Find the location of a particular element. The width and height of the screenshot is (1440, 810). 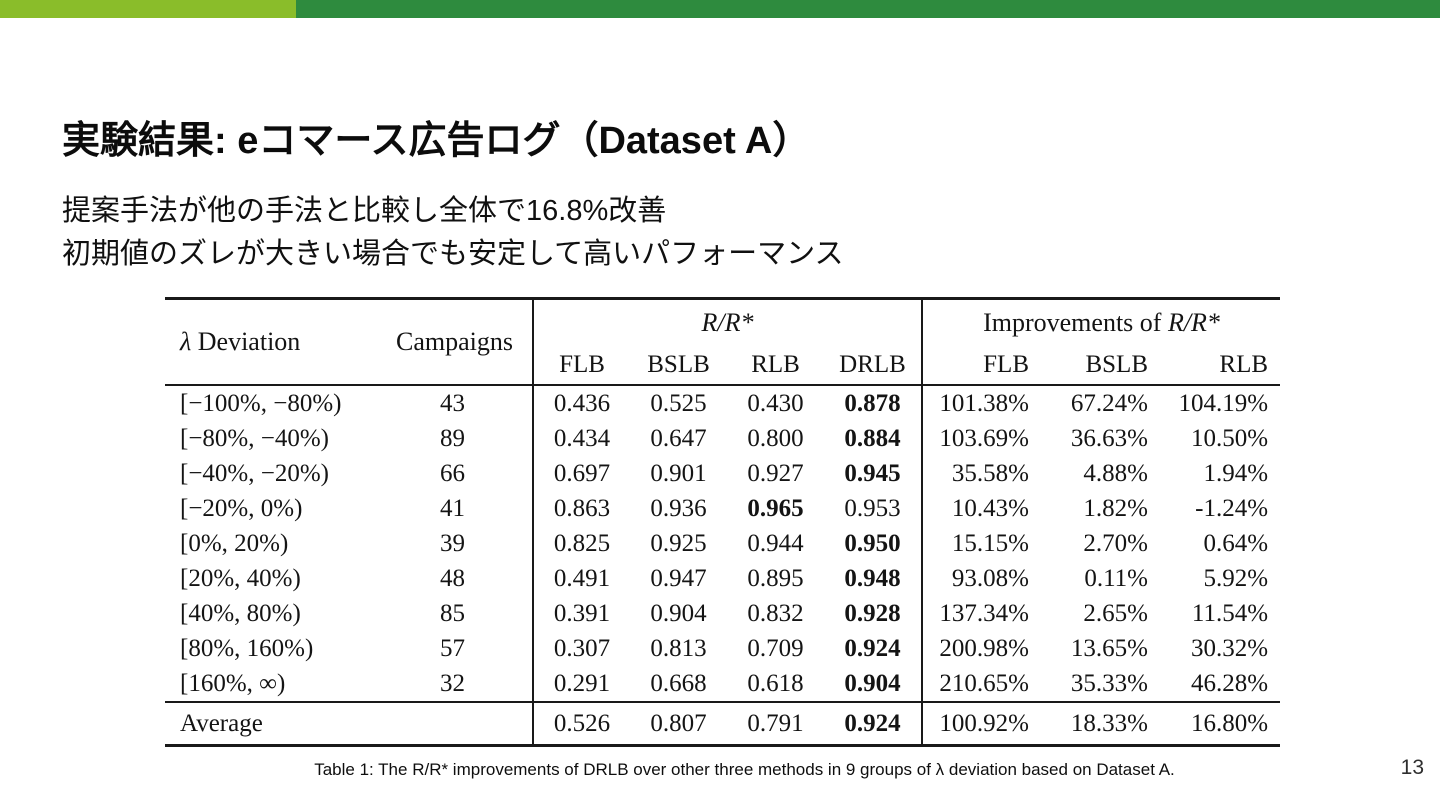

cell-rr-drlb: 0.953 is located at coordinates (872, 508).